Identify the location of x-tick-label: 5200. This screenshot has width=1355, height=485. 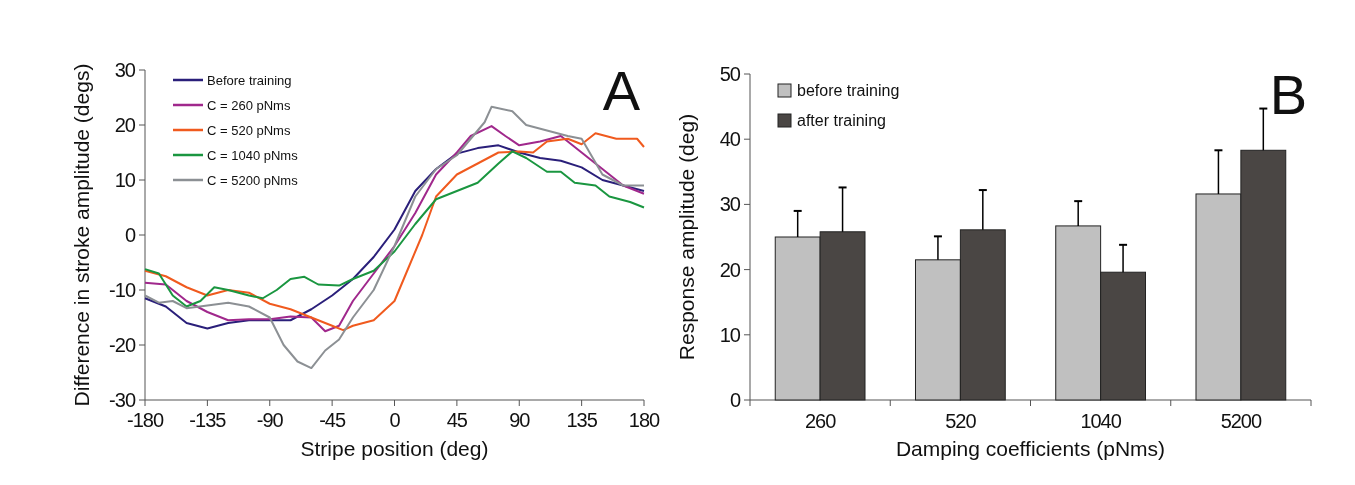
(1241, 421).